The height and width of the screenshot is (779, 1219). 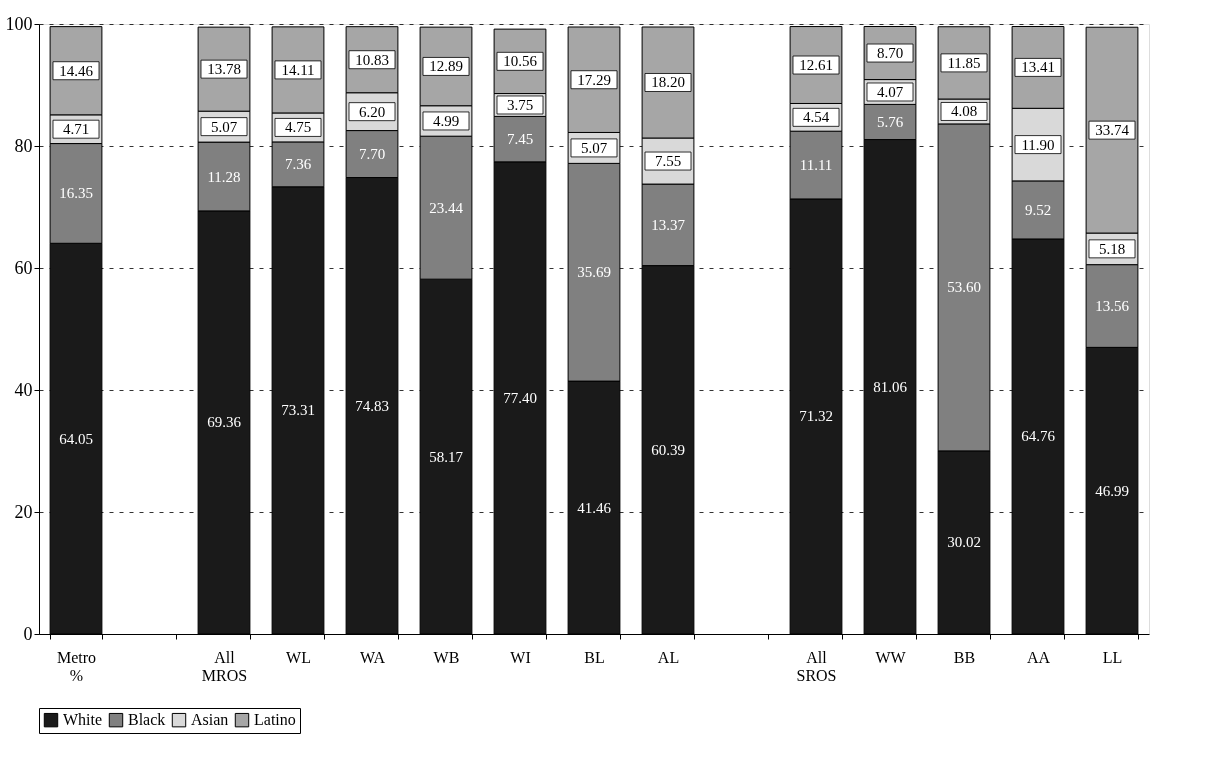 I want to click on data-label: 8.70, so click(x=890, y=53).